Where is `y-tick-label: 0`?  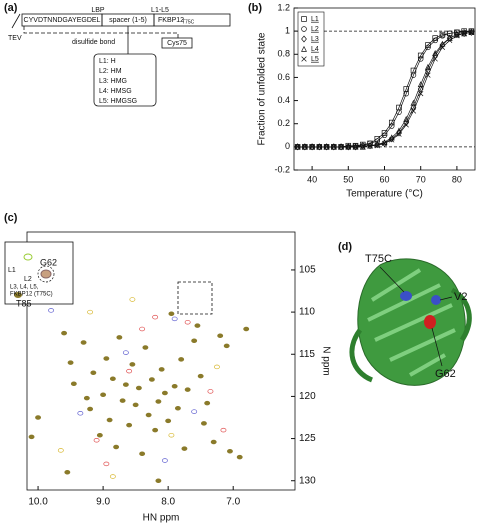 y-tick-label: 0 is located at coordinates (287, 146).